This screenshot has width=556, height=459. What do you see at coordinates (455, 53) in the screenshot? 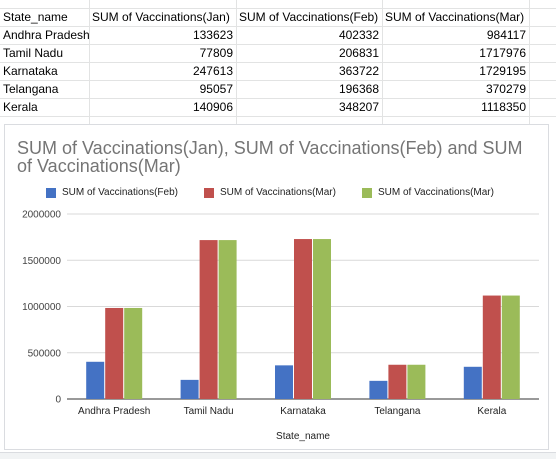
I see `table-cell: 1717976` at bounding box center [455, 53].